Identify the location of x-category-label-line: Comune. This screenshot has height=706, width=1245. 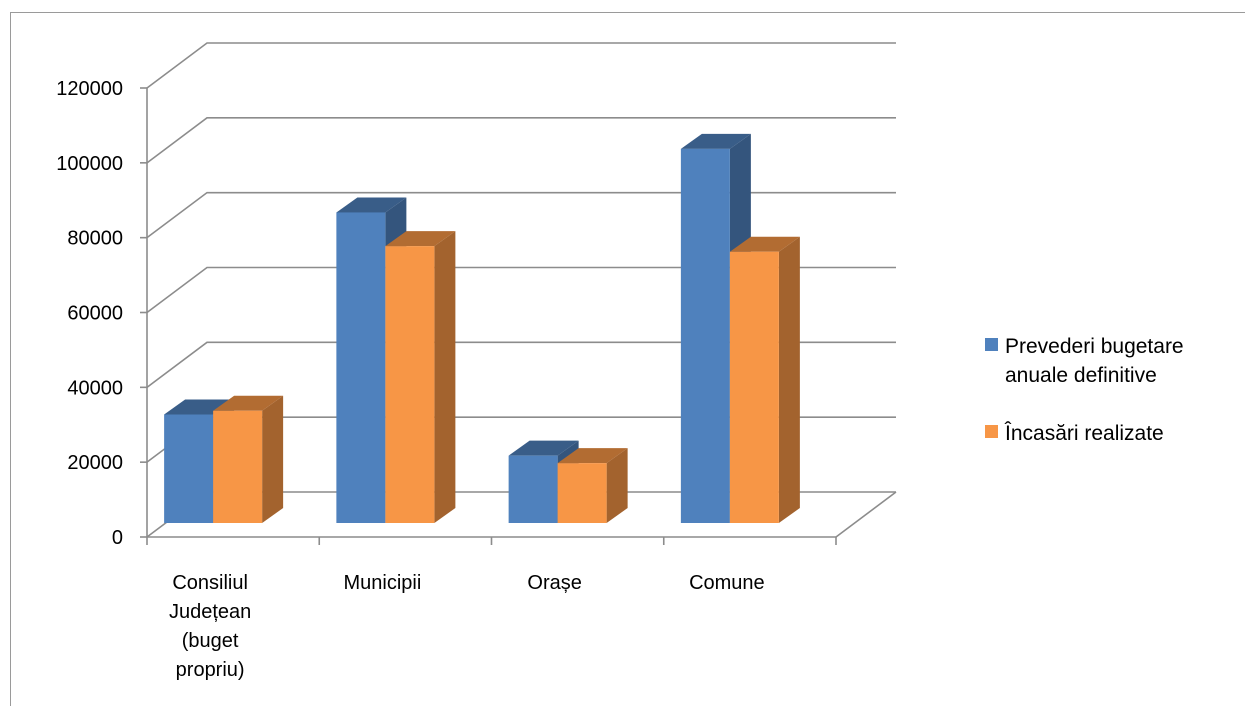
(727, 583).